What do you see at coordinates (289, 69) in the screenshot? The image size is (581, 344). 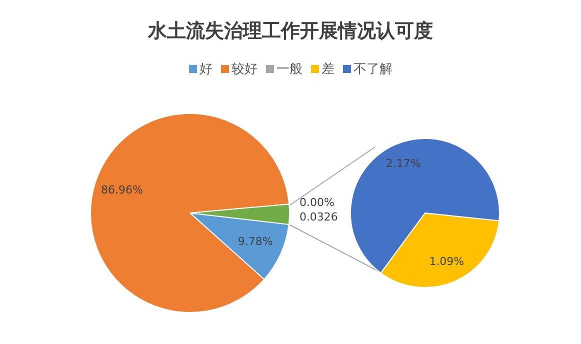 I see `legend-label: 一般` at bounding box center [289, 69].